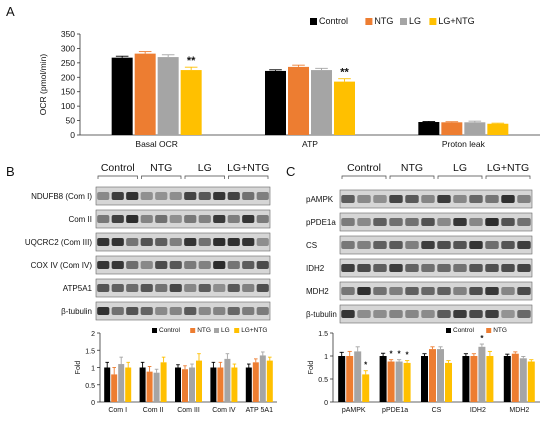 The height and width of the screenshot is (423, 550). I want to click on legend-swatch-lg-ntg, so click(237, 330).